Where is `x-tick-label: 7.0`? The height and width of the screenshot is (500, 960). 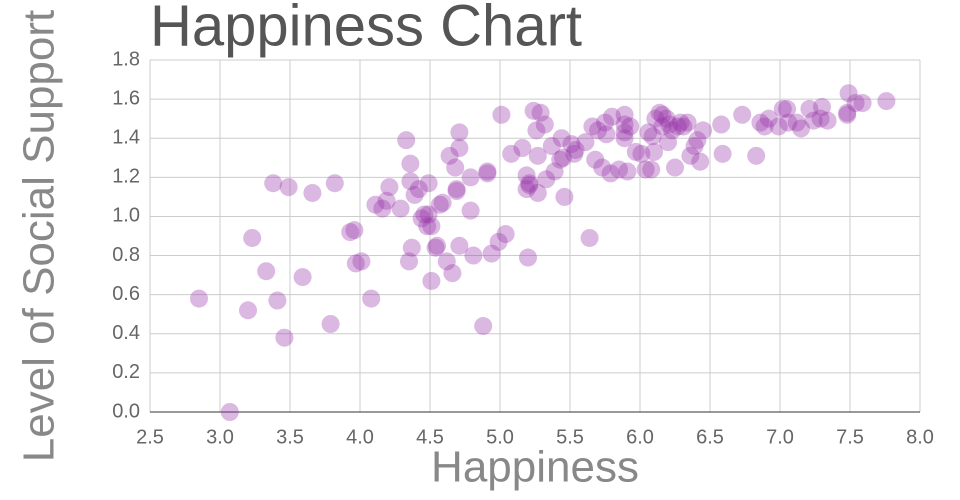 x-tick-label: 7.0 is located at coordinates (780, 437).